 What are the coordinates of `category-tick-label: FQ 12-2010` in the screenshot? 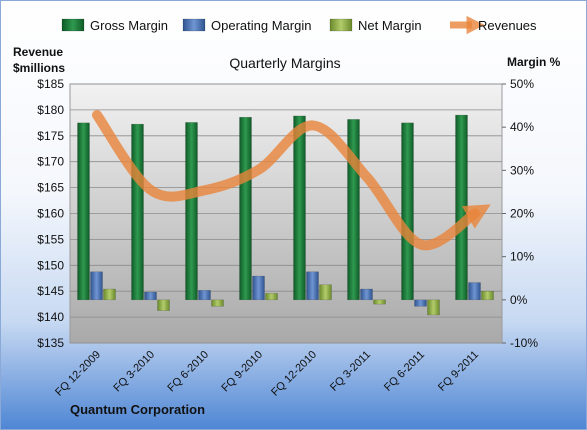 It's located at (294, 374).